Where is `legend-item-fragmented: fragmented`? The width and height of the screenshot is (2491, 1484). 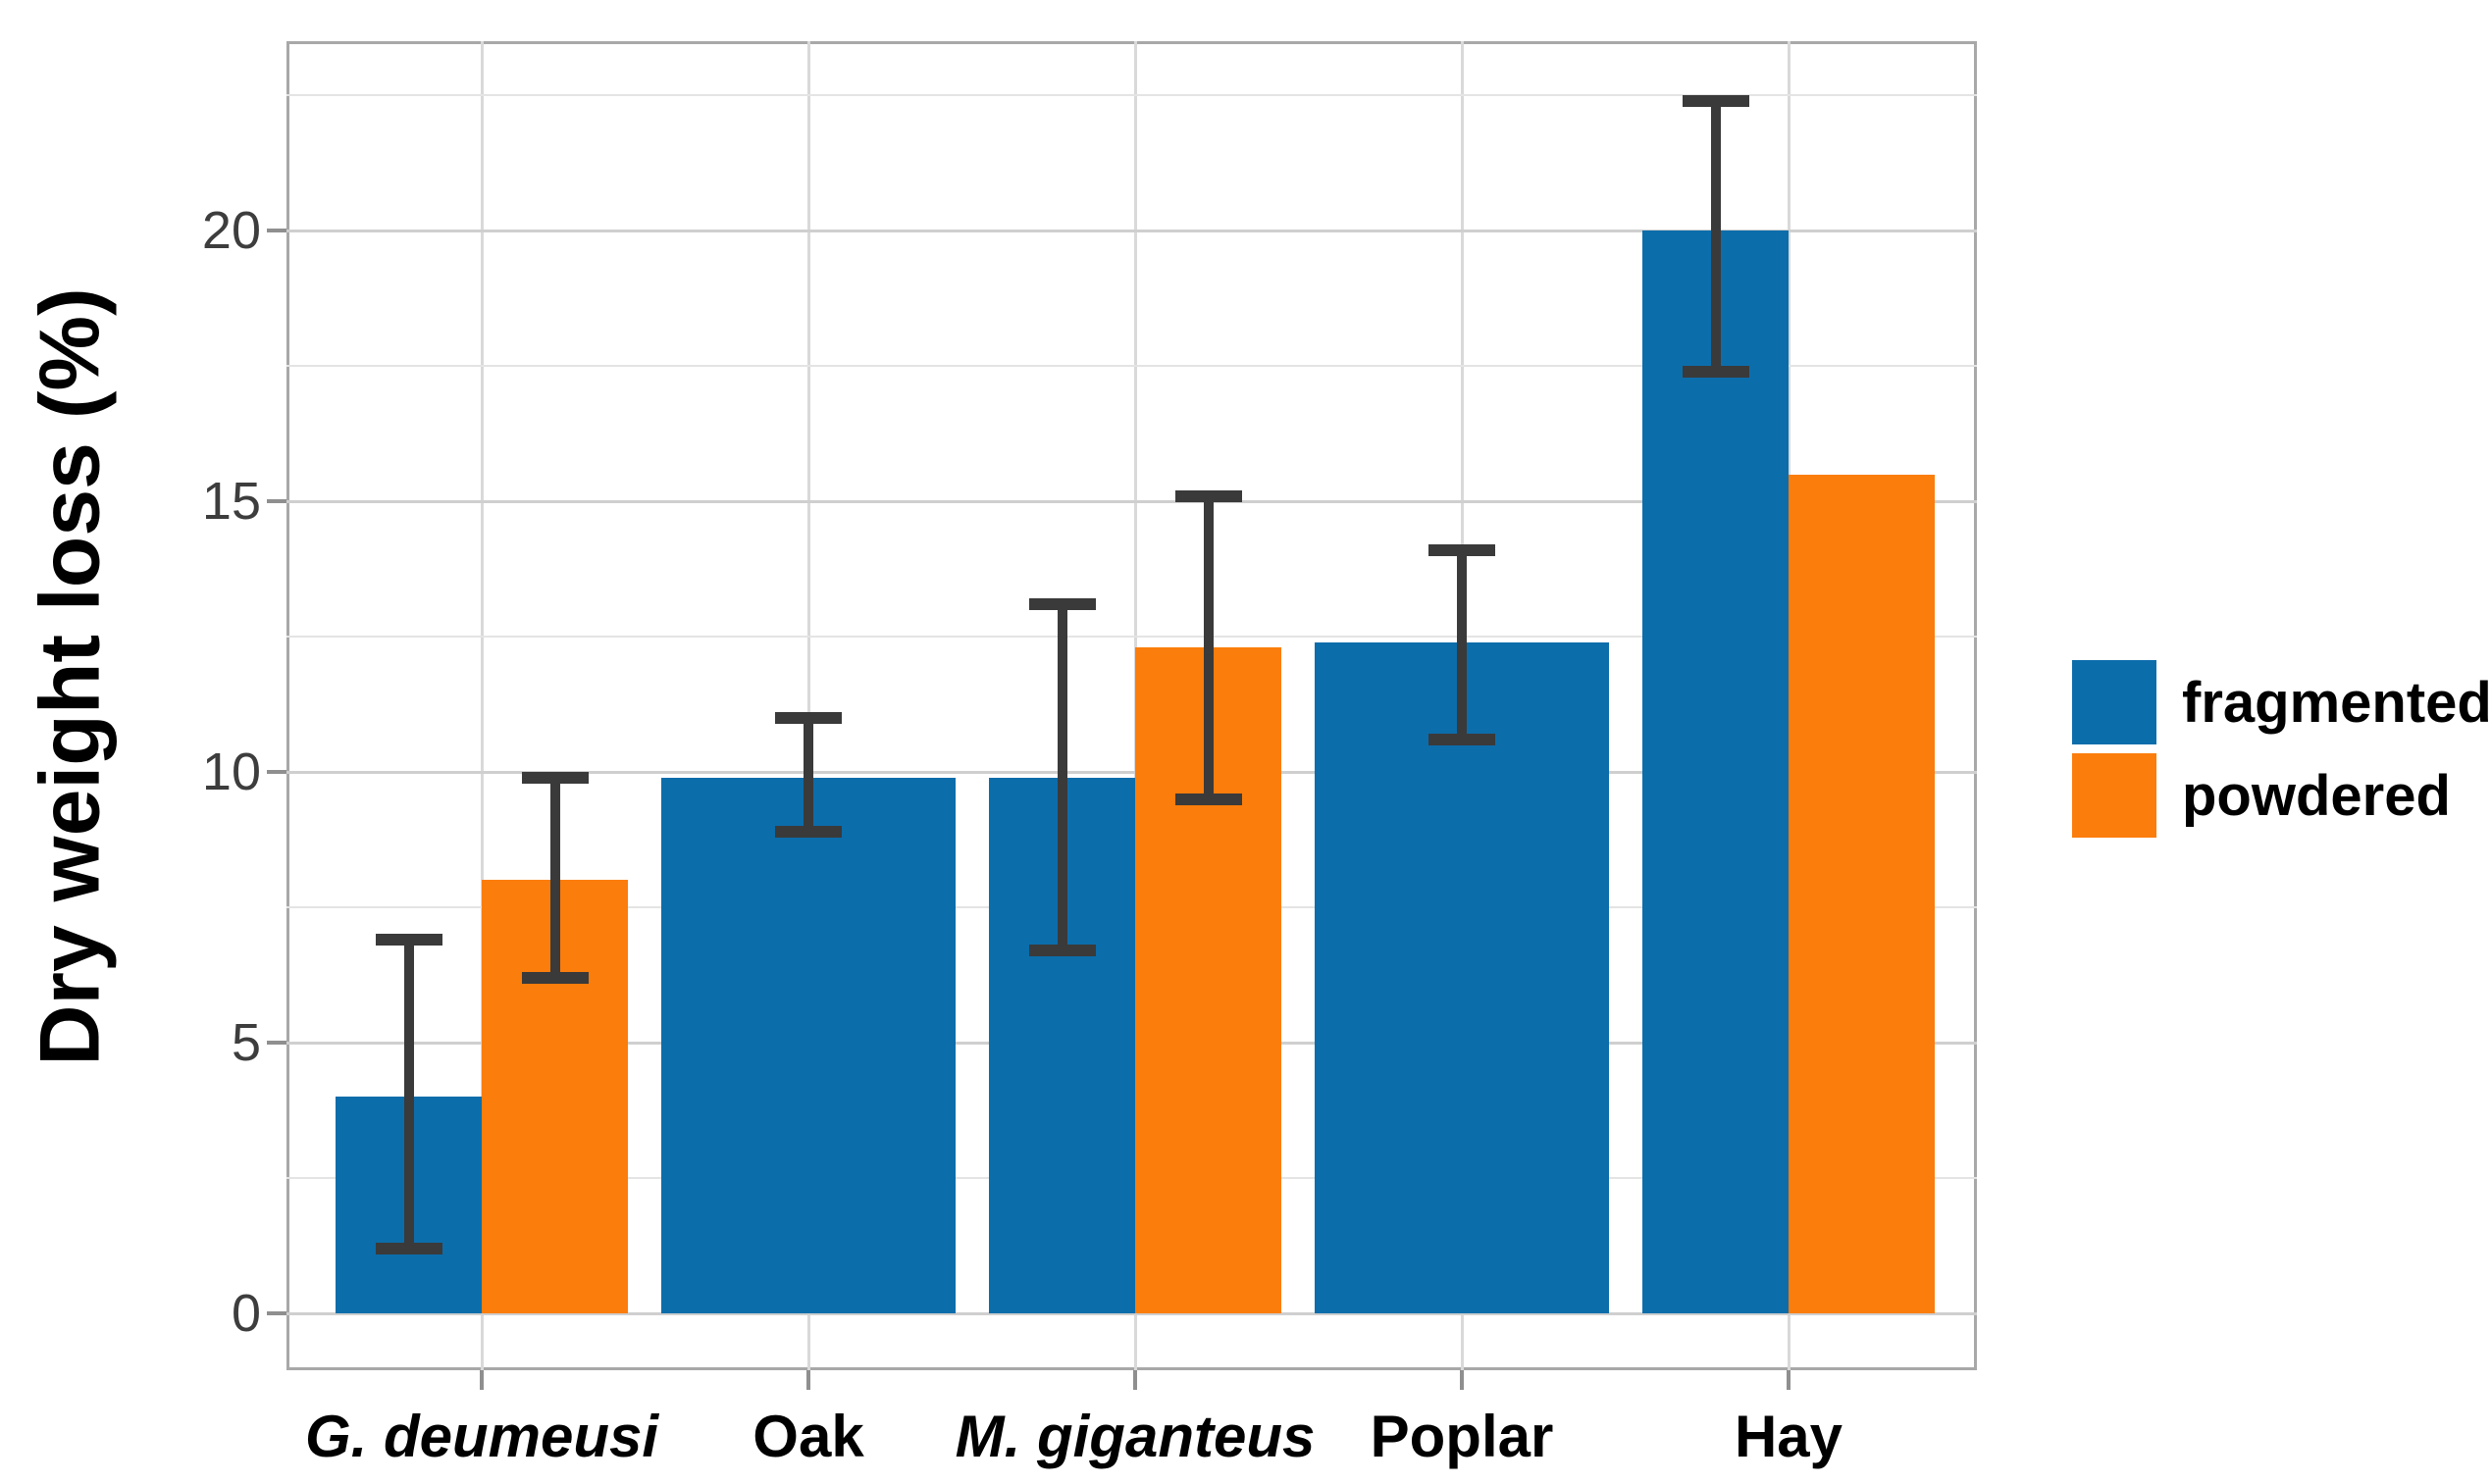 legend-item-fragmented: fragmented is located at coordinates (2281, 702).